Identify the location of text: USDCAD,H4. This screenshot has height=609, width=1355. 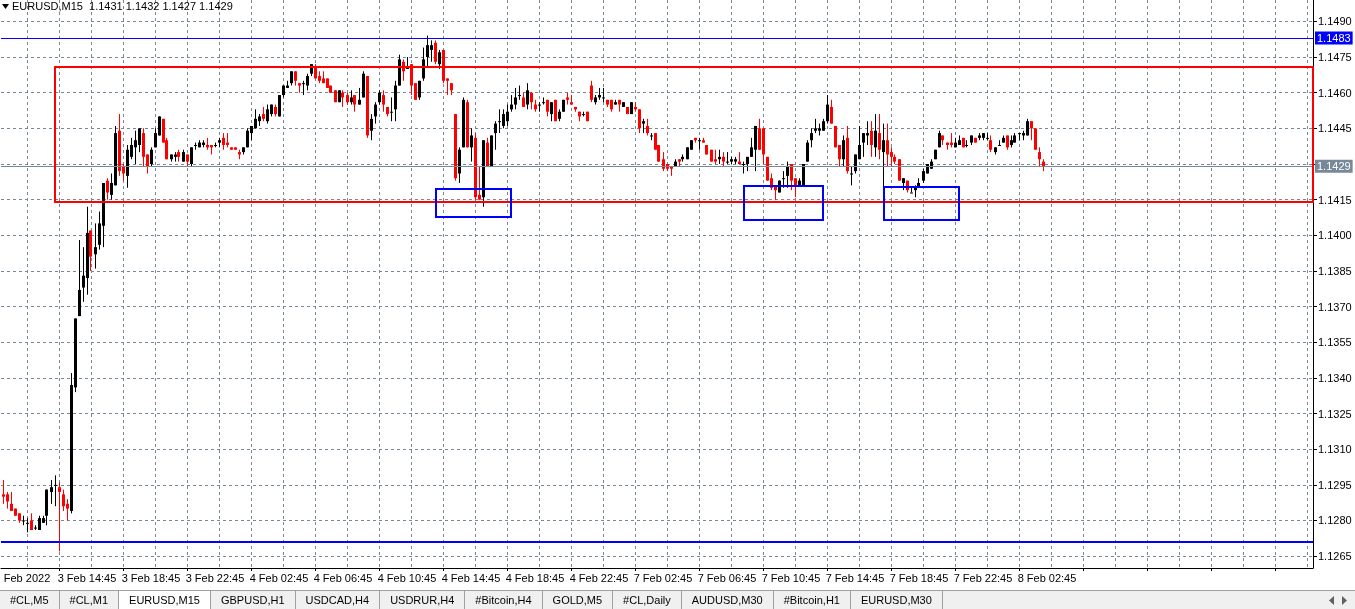
(338, 600).